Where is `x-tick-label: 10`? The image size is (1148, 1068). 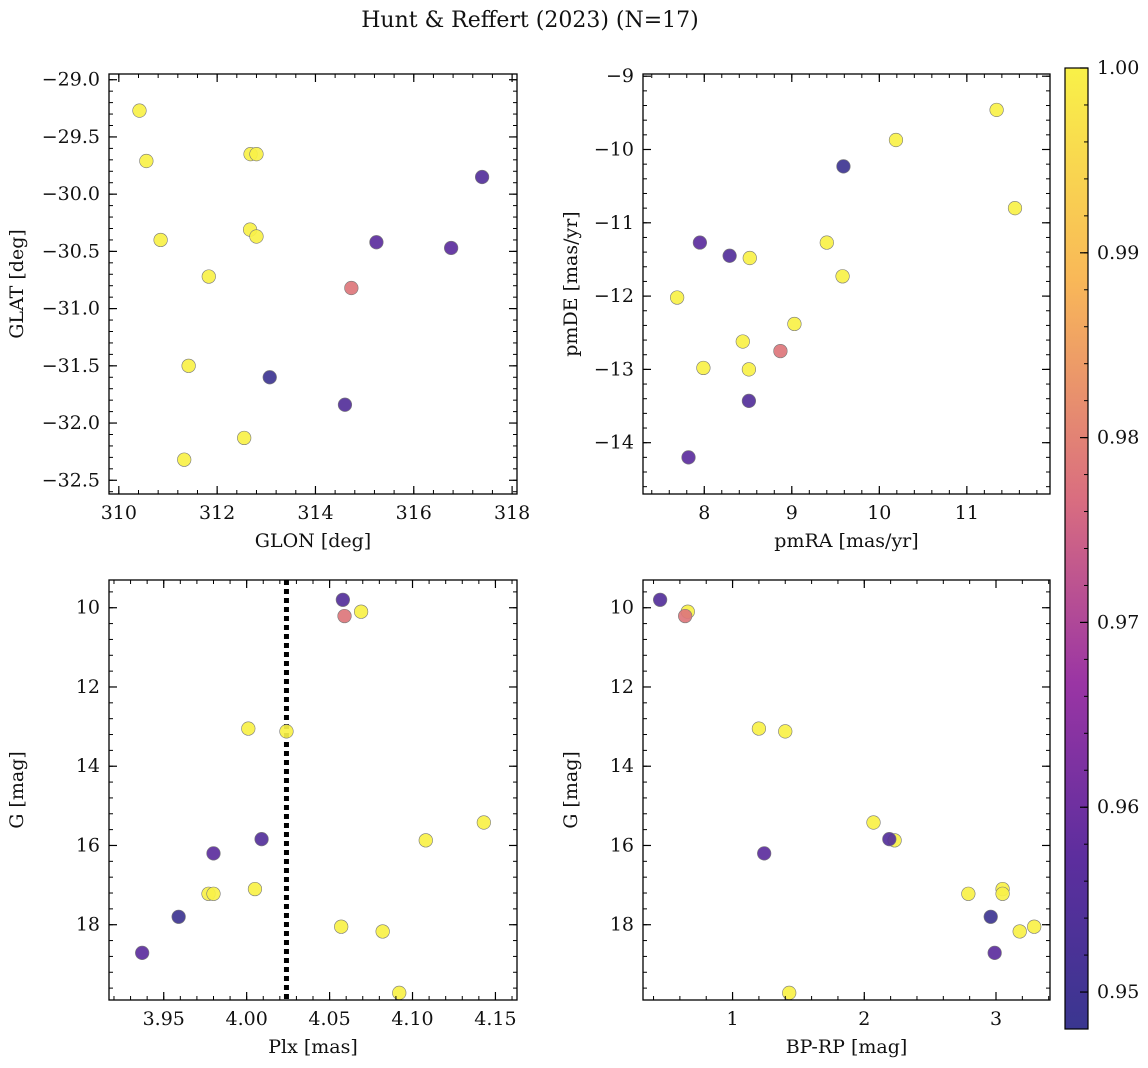 x-tick-label: 10 is located at coordinates (879, 513).